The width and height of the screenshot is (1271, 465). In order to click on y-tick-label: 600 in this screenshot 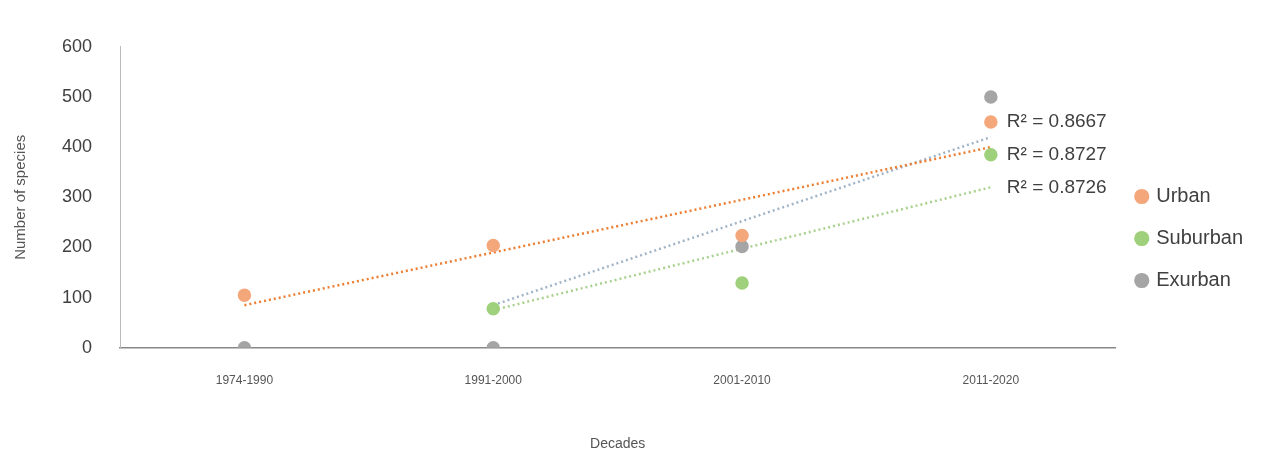, I will do `click(77, 45)`.